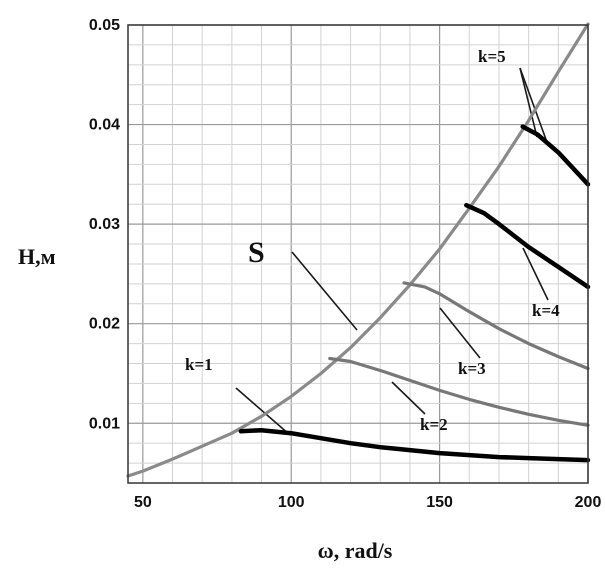 The image size is (605, 572). I want to click on label-k5: k=5, so click(492, 56).